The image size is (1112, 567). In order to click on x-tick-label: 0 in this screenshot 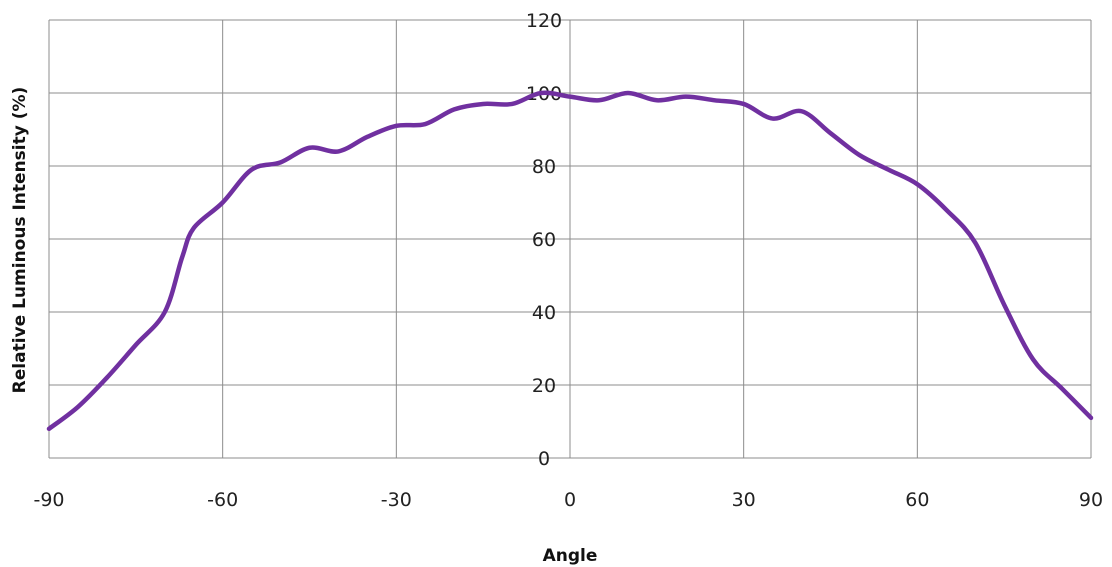, I will do `click(570, 500)`.